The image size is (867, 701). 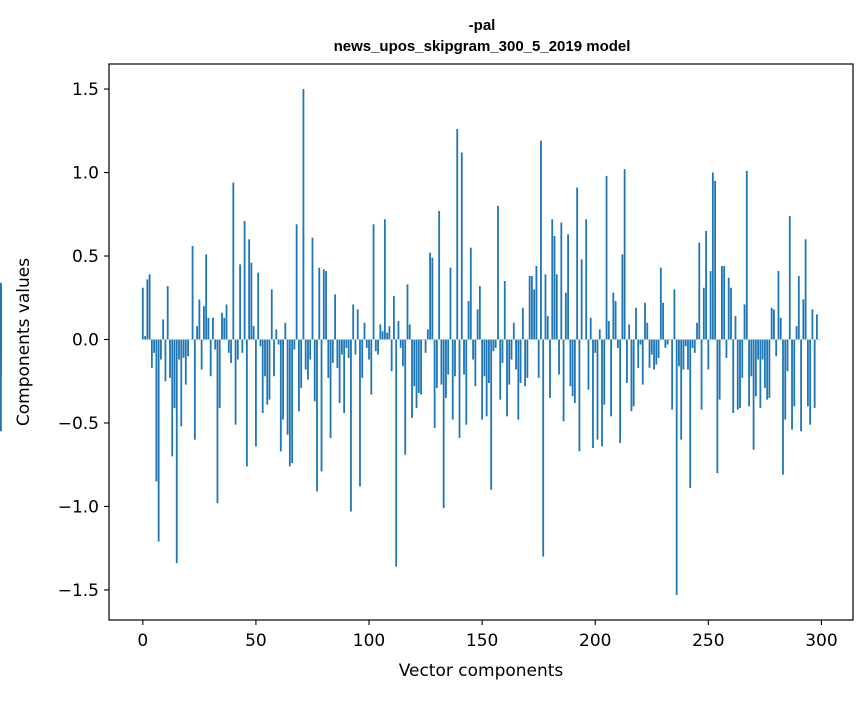 What do you see at coordinates (482, 46) in the screenshot?
I see `chart-subtitle: news_upos_skipgram_300_5_2019 model` at bounding box center [482, 46].